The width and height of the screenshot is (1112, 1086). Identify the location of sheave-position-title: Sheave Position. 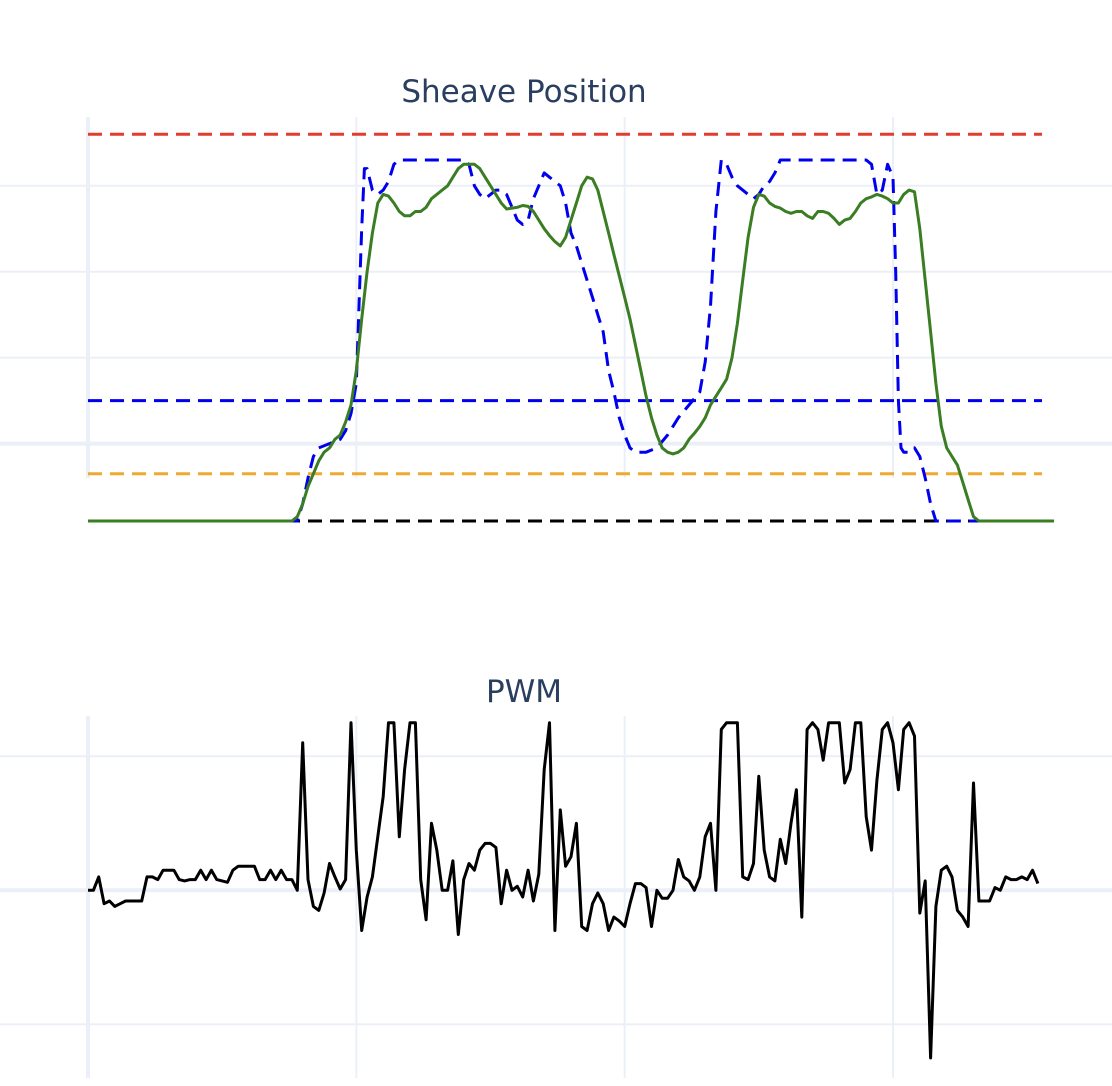
(523, 92).